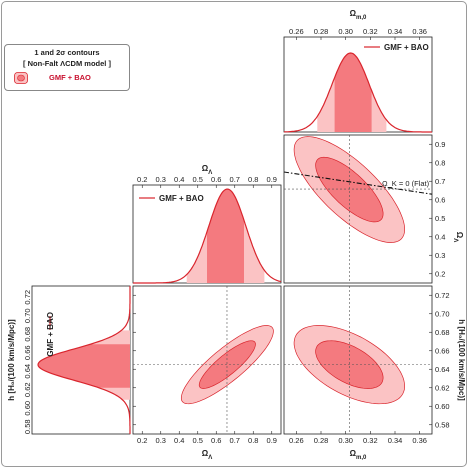  Describe the element at coordinates (179, 179) in the screenshot. I see `ol-top-tick-label: 0.4` at that location.